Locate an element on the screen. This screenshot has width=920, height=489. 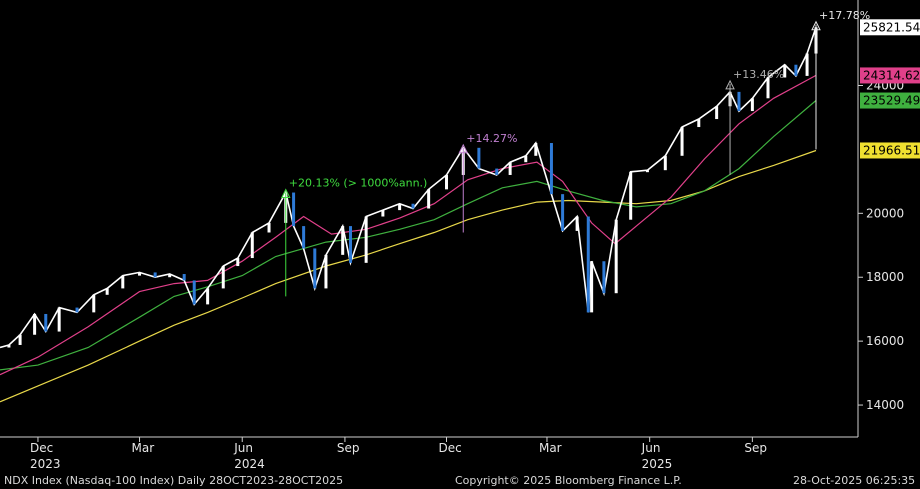
last-value-text: 25821.54 is located at coordinates (891, 27).